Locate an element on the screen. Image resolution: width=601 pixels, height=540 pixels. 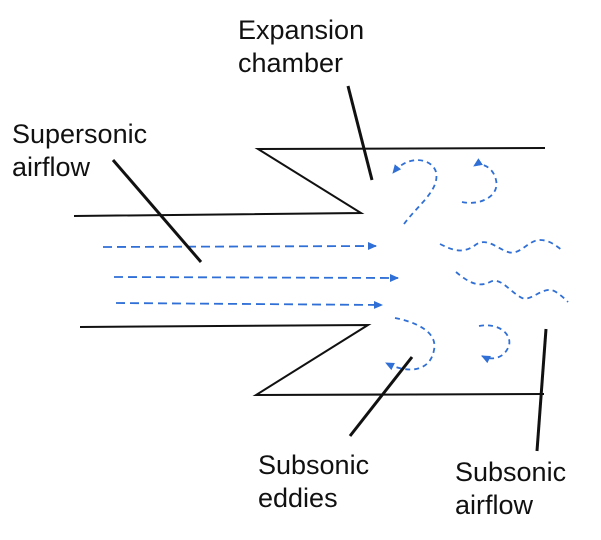
wave-top is located at coordinates (501, 246).